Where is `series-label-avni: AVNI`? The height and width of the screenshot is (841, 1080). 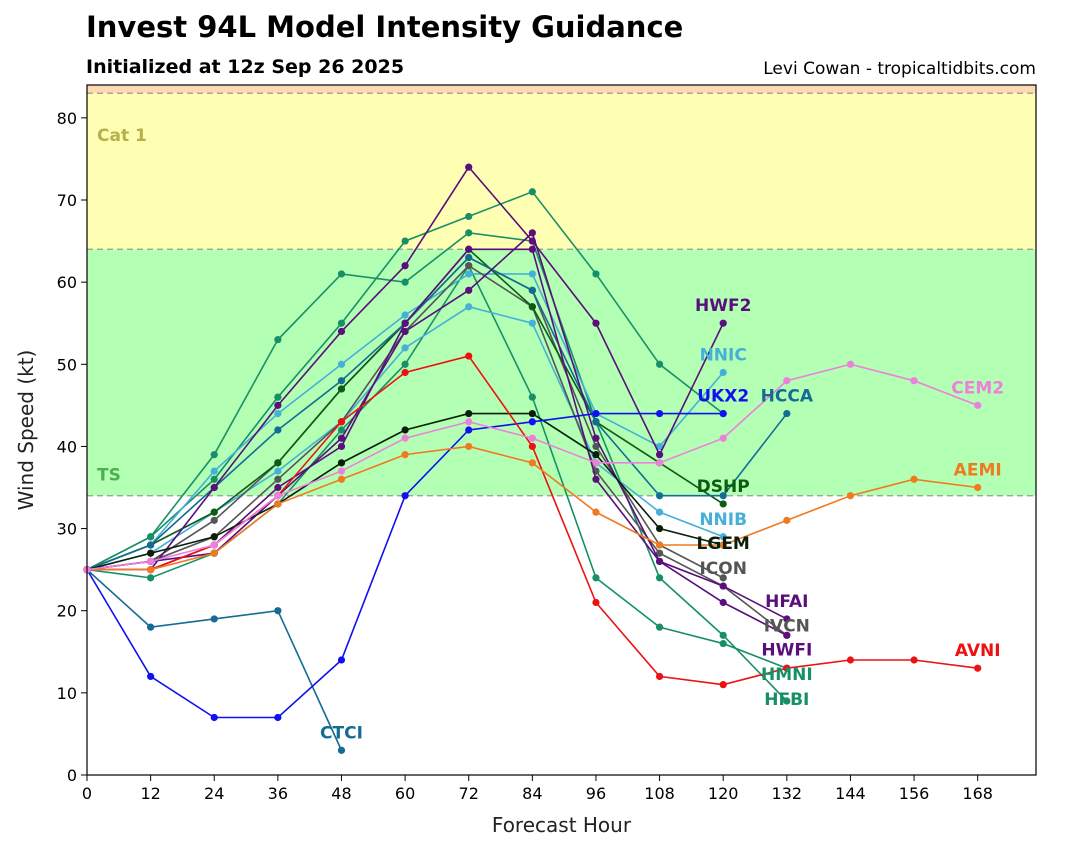
series-label-avni: AVNI is located at coordinates (978, 651).